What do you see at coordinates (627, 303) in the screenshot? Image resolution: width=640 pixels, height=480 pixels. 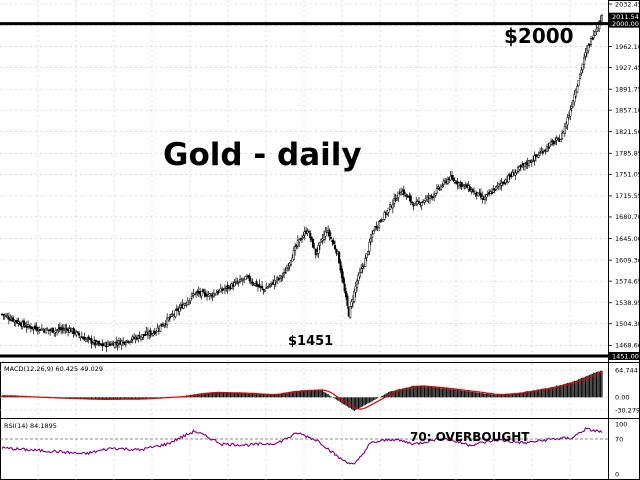 I see `price-tick-label: 1538.95` at bounding box center [627, 303].